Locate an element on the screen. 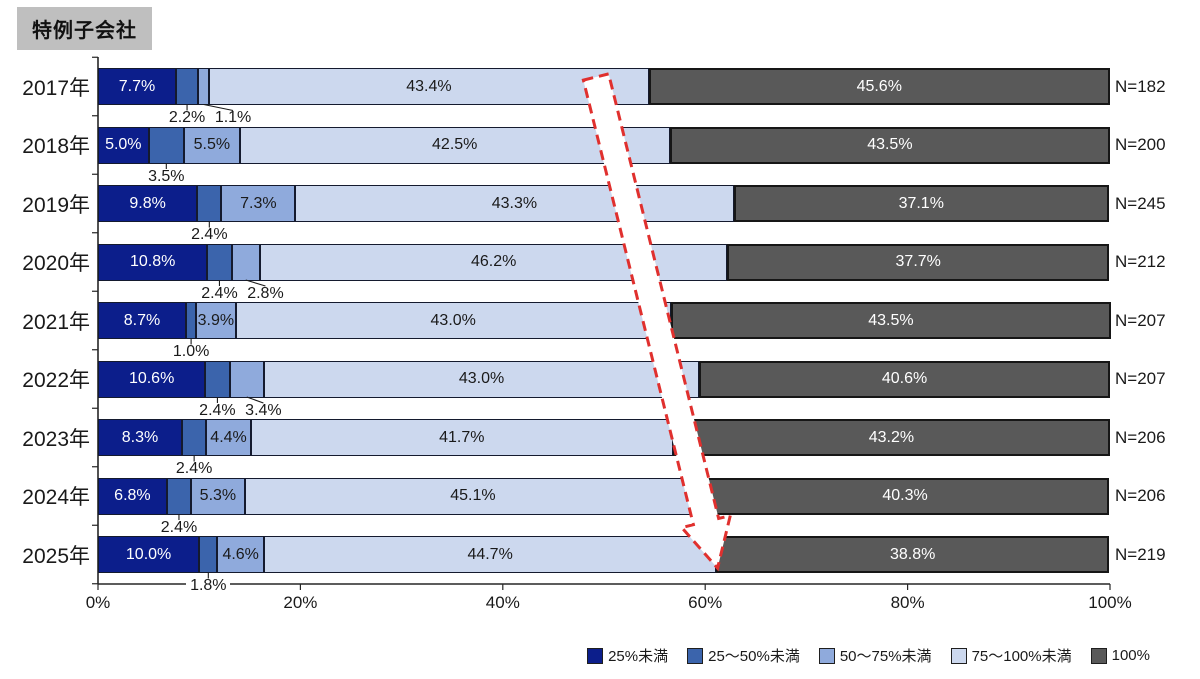 Image resolution: width=1200 pixels, height=679 pixels. bar-segment: 9.8% is located at coordinates (148, 203).